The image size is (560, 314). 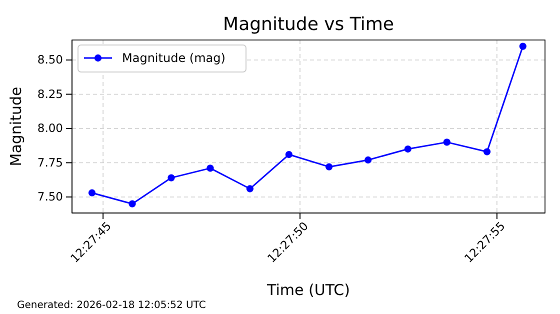 What do you see at coordinates (50, 128) in the screenshot?
I see `y-tick-label: 8.00` at bounding box center [50, 128].